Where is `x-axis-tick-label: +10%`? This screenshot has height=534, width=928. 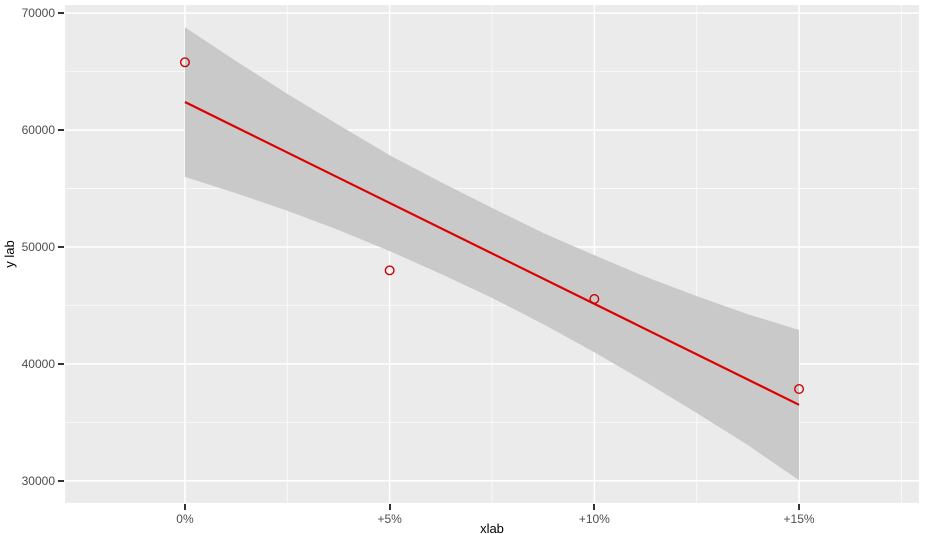
x-axis-tick-label: +10% is located at coordinates (594, 519).